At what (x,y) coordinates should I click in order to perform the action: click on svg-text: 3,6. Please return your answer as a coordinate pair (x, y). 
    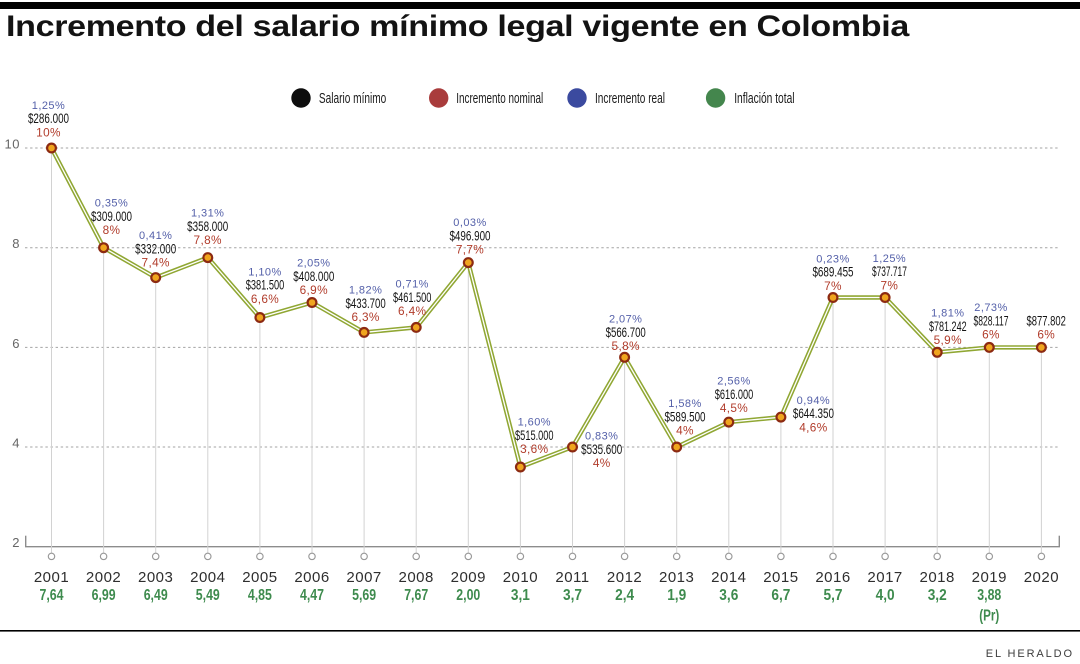
    Looking at the image, I should click on (728, 595).